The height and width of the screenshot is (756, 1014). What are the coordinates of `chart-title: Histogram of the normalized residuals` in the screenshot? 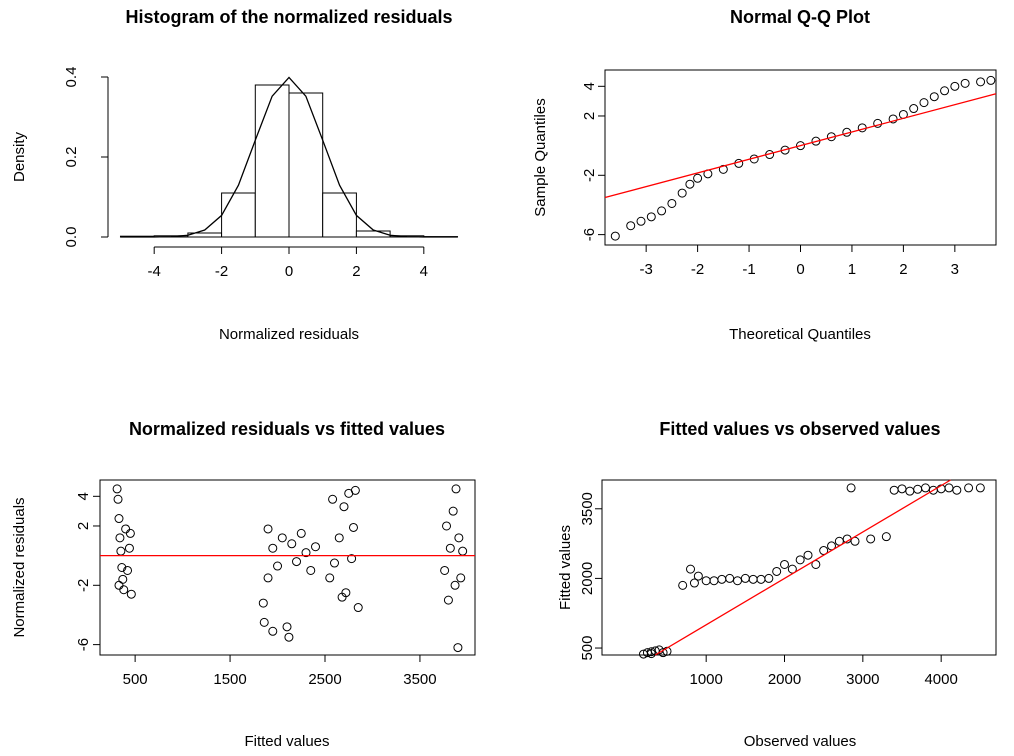 It's located at (288, 17).